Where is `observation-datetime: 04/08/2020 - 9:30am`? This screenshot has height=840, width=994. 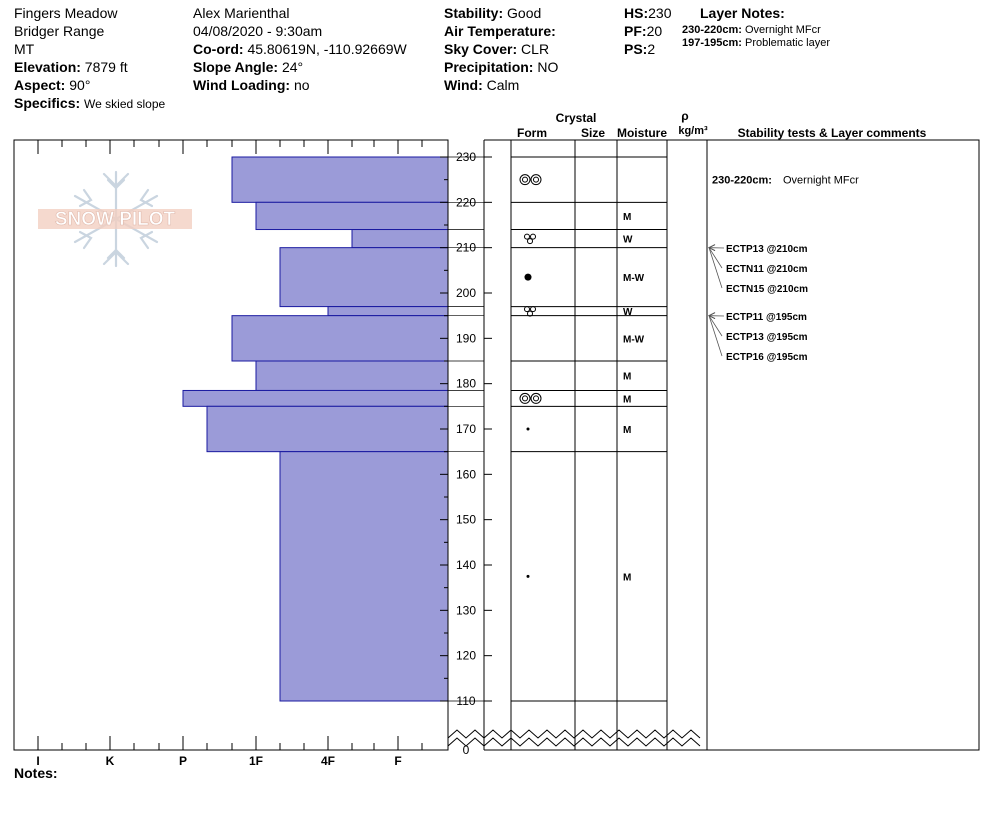 observation-datetime: 04/08/2020 - 9:30am is located at coordinates (258, 31).